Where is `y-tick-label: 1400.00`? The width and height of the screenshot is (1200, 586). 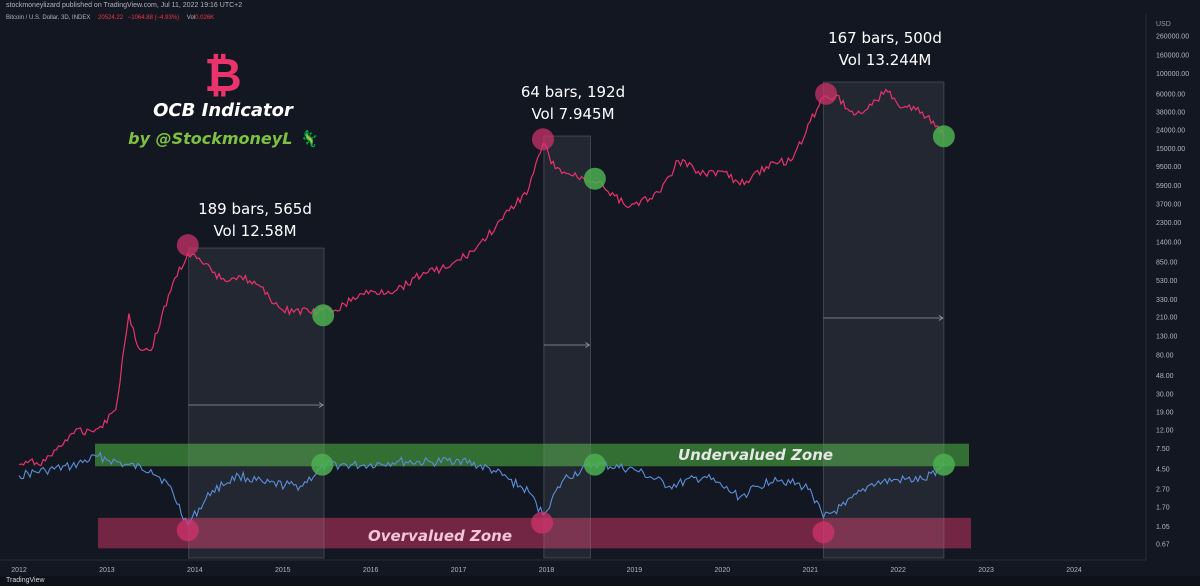 y-tick-label: 1400.00 is located at coordinates (1168, 243).